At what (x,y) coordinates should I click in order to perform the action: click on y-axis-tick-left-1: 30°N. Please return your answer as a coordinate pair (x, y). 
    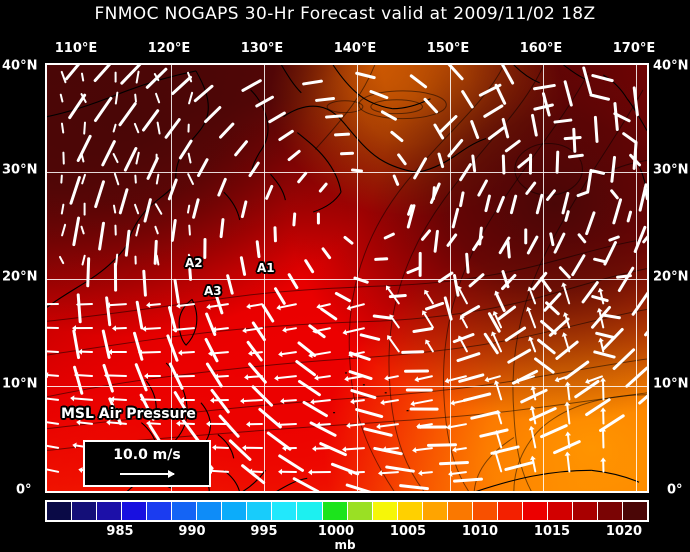
    Looking at the image, I should click on (20, 170).